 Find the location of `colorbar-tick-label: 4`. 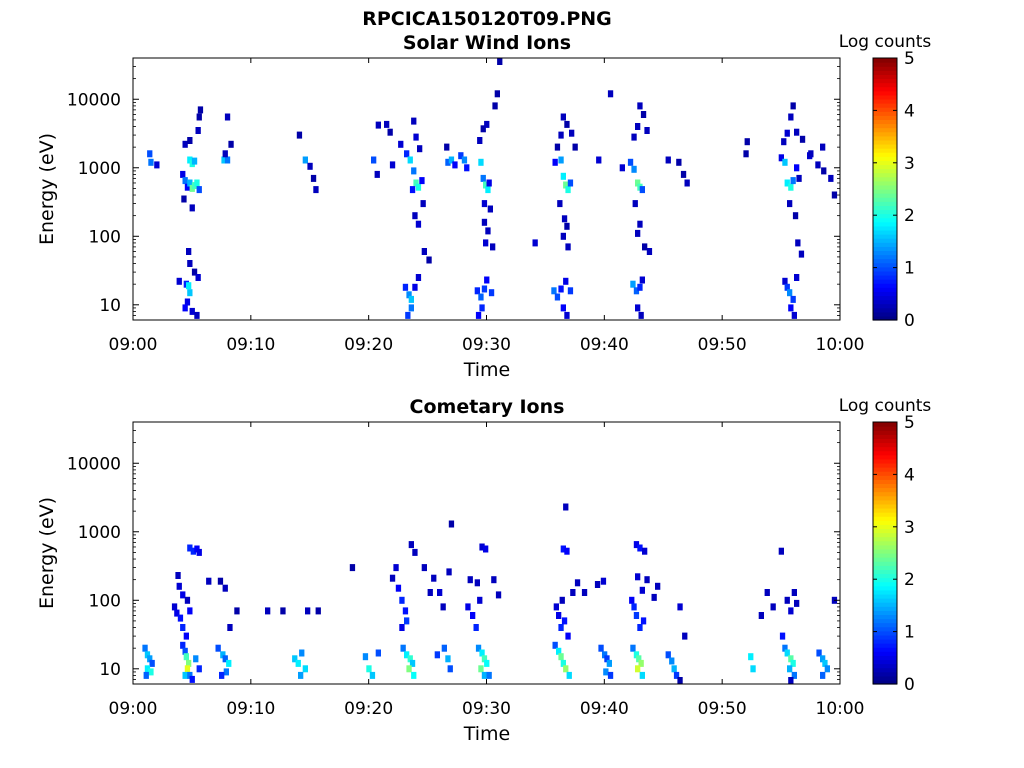

colorbar-tick-label: 4 is located at coordinates (909, 475).